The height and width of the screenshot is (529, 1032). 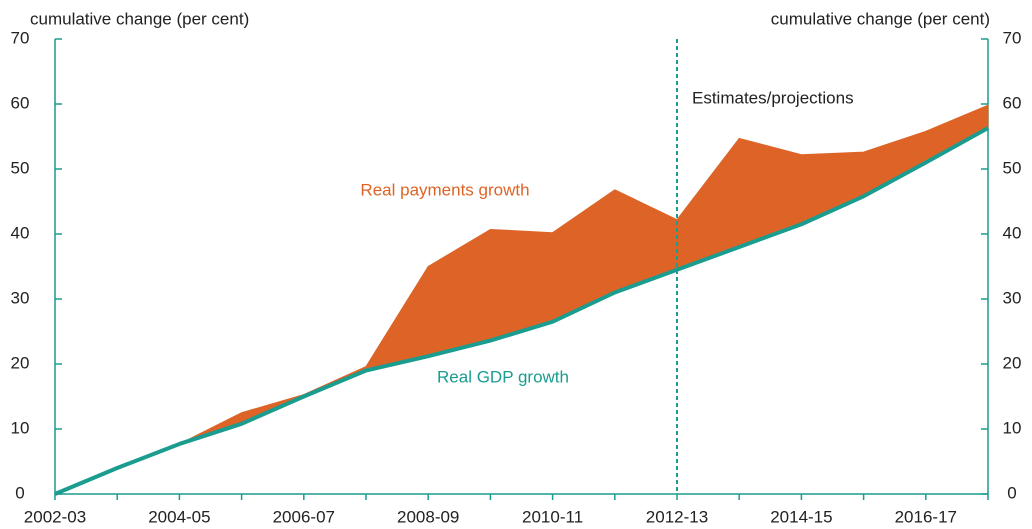 I want to click on series-label: Real payments growth, so click(x=444, y=189).